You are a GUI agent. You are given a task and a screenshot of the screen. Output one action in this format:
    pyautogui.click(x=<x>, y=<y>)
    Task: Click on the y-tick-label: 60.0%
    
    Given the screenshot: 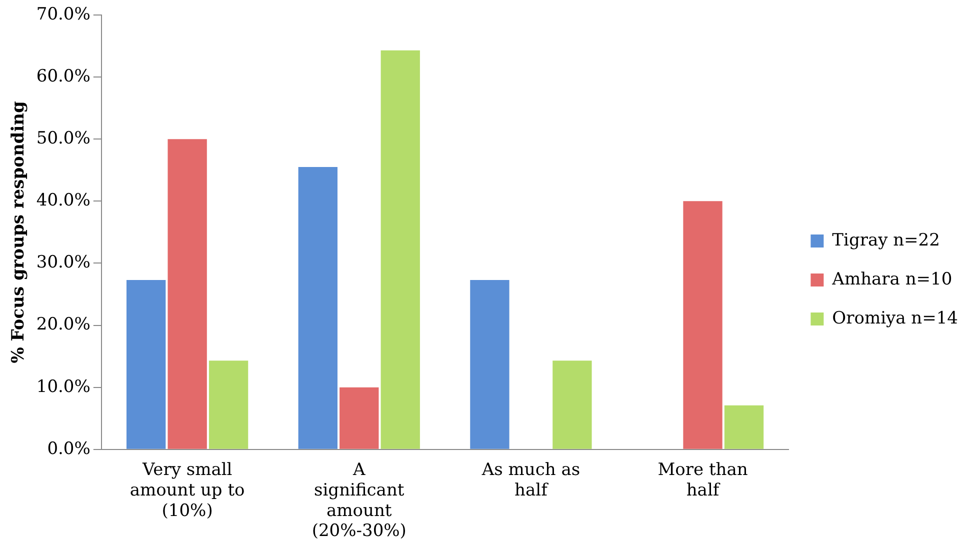 What is the action you would take?
    pyautogui.click(x=63, y=76)
    